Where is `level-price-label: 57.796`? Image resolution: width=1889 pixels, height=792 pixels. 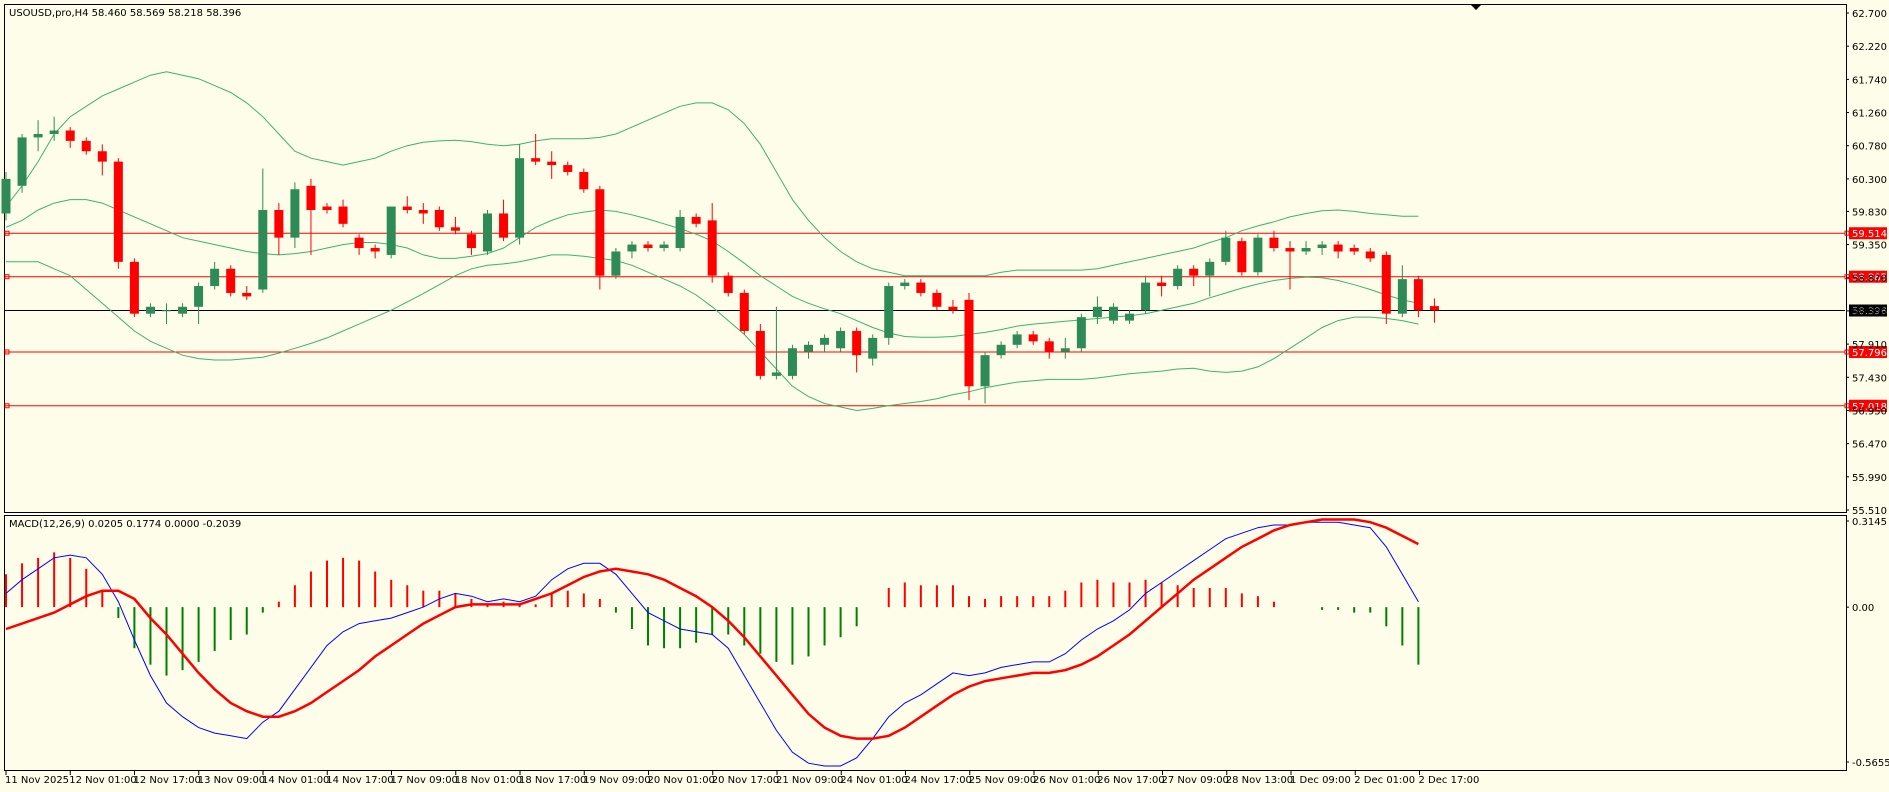
level-price-label: 57.796 is located at coordinates (1869, 353).